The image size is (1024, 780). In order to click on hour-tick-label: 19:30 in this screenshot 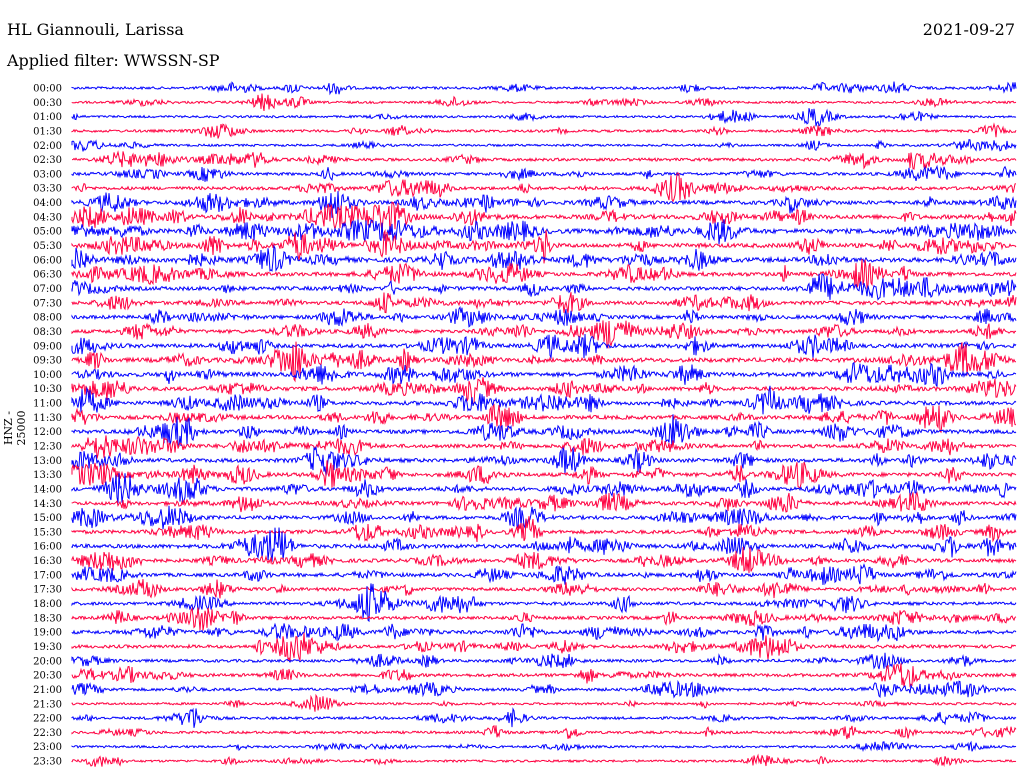, I will do `click(47, 647)`.